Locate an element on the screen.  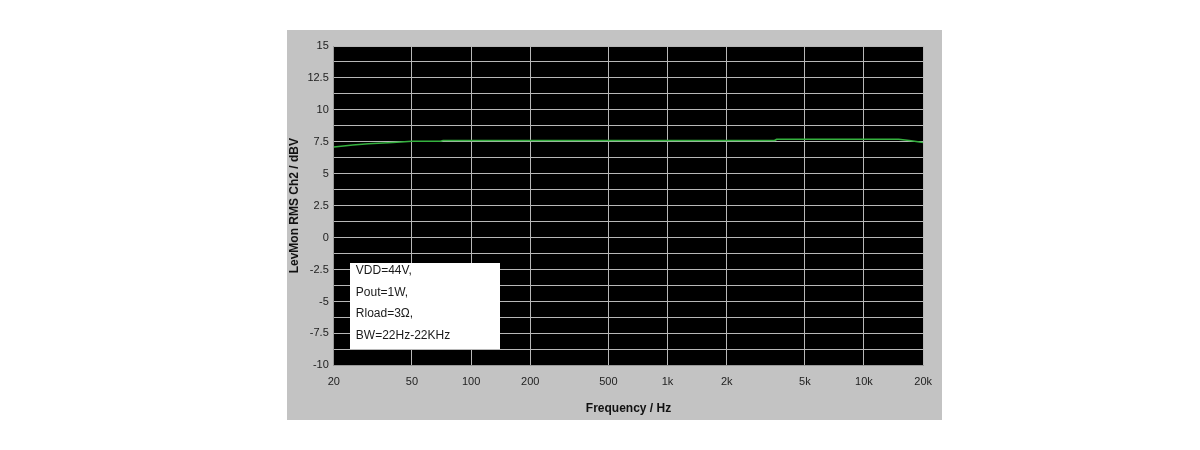
x-tick-label: 20 is located at coordinates (333, 381).